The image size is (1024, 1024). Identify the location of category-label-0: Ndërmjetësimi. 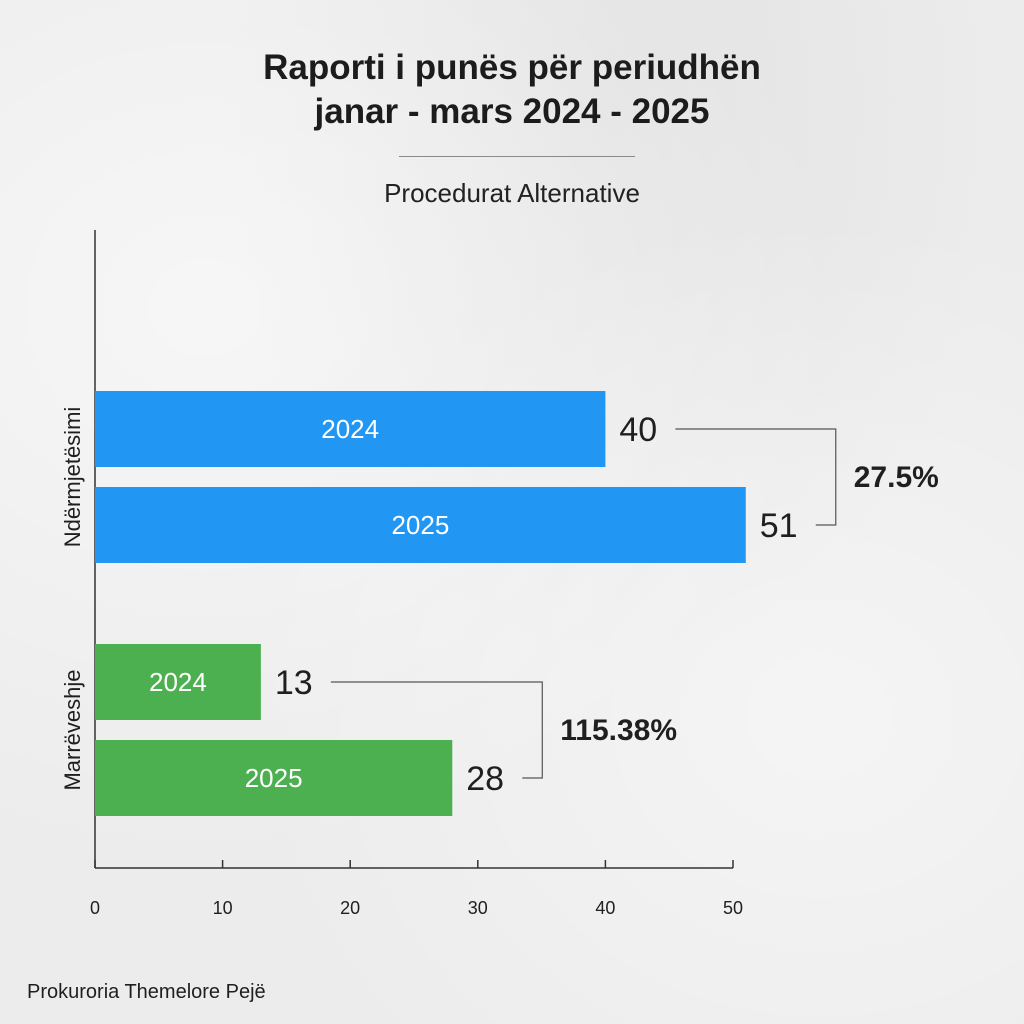
(72, 477).